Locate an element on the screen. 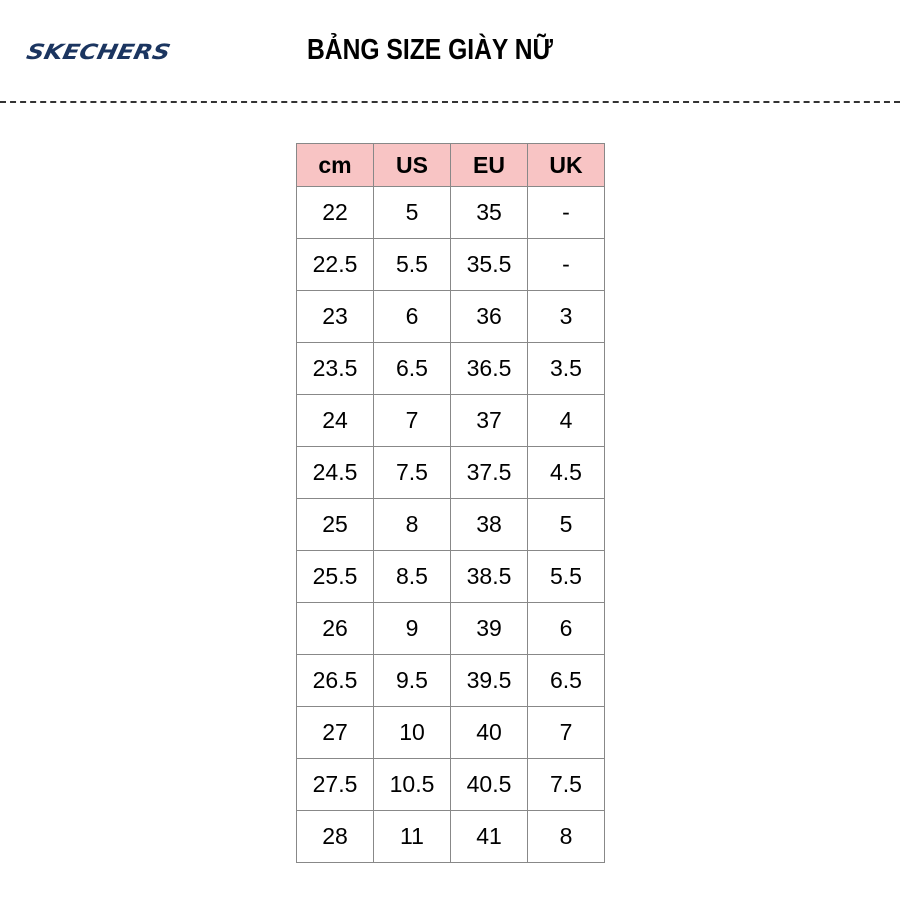 This screenshot has width=900, height=900. cell-uk: 5.5 is located at coordinates (566, 576).